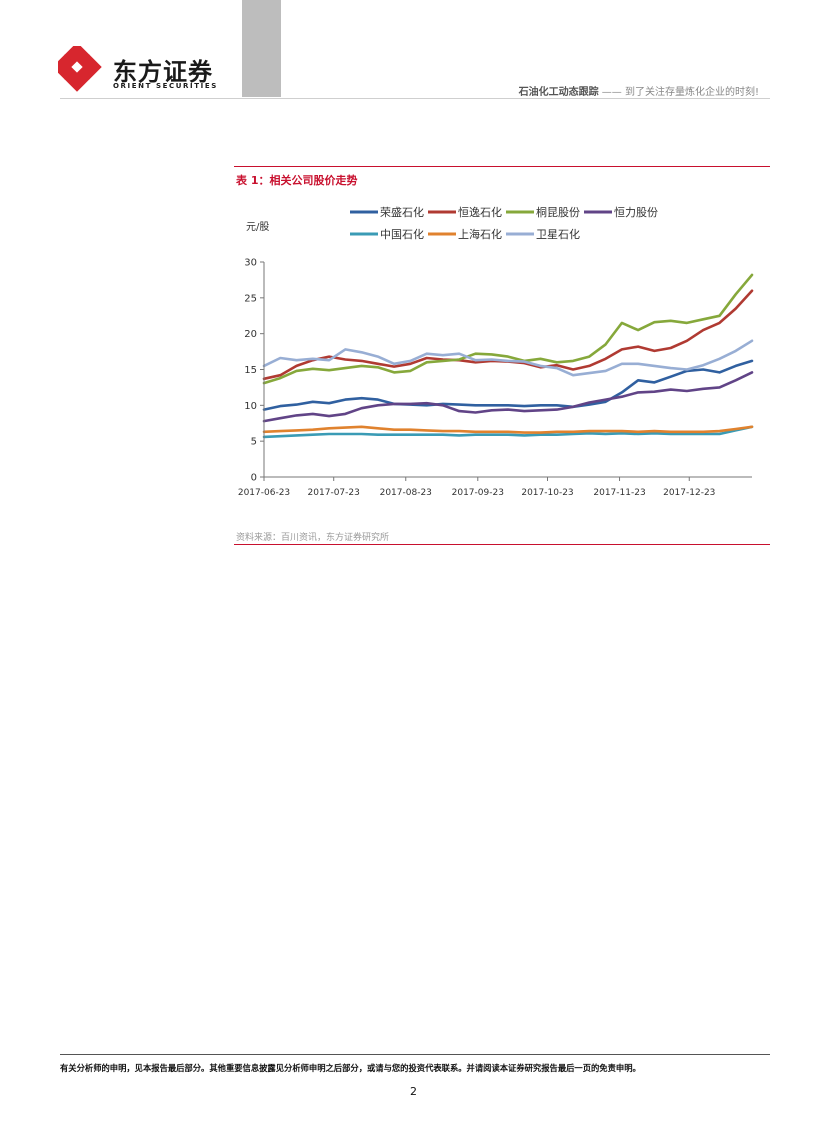 The image size is (827, 1122). I want to click on orient-securities-logo-icon, so click(79, 70).